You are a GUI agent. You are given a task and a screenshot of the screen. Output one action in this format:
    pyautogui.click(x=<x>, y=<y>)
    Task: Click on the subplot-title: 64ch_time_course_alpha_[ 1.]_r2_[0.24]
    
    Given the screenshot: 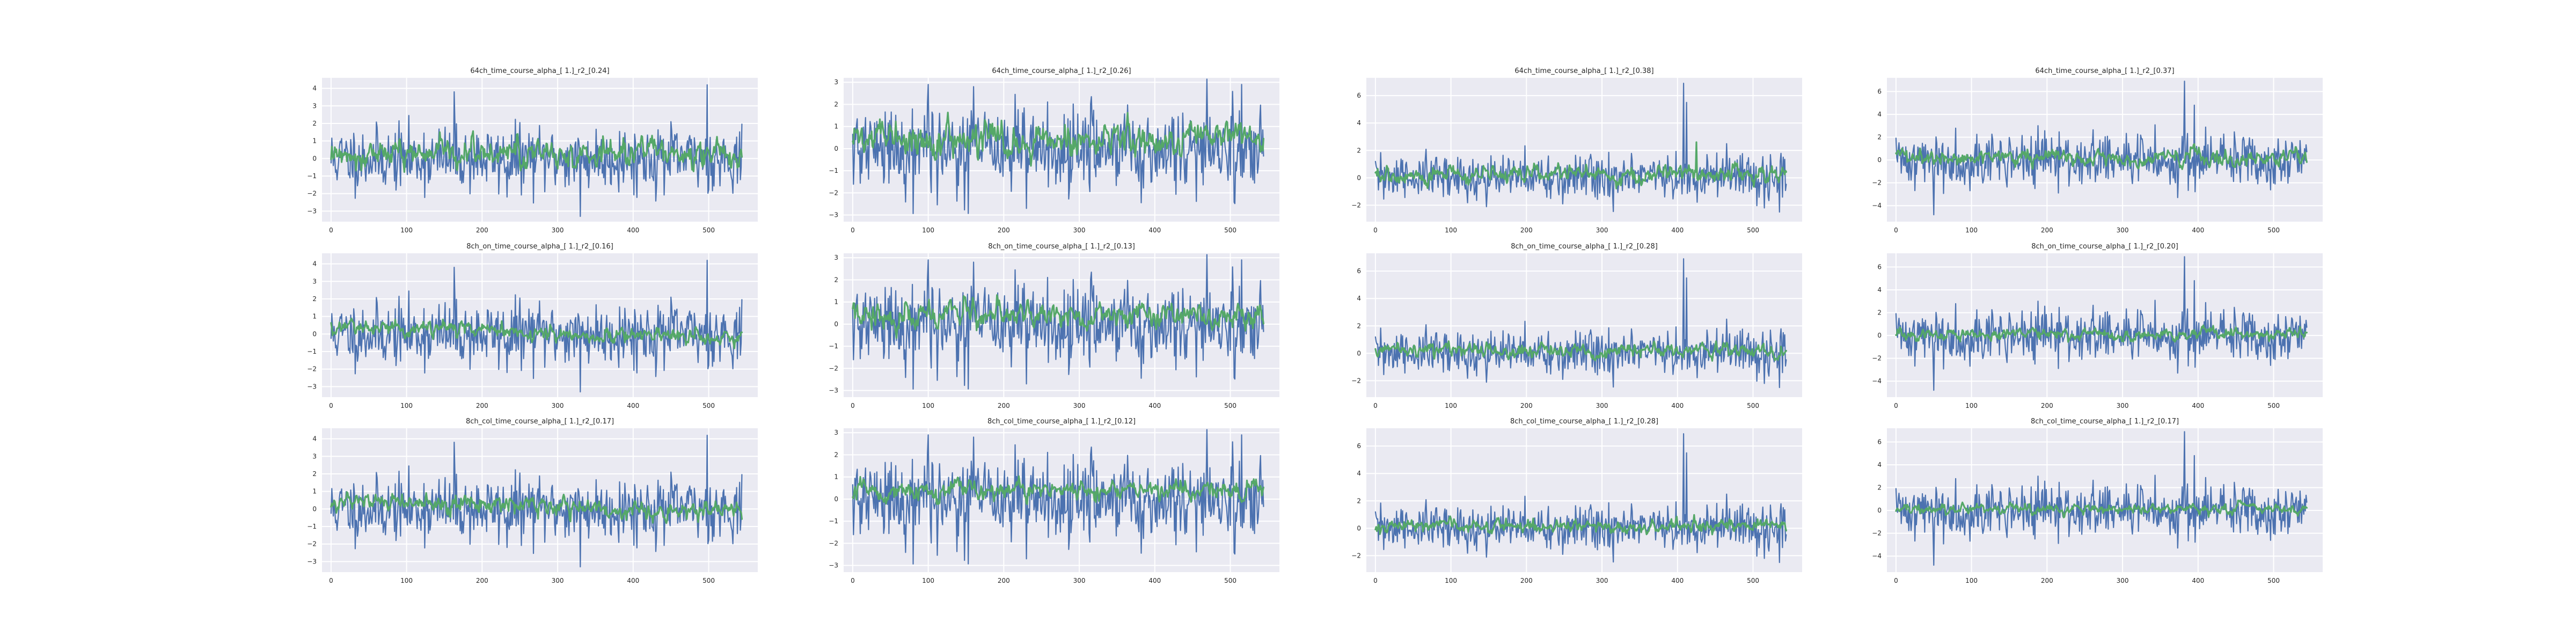 What is the action you would take?
    pyautogui.click(x=539, y=71)
    